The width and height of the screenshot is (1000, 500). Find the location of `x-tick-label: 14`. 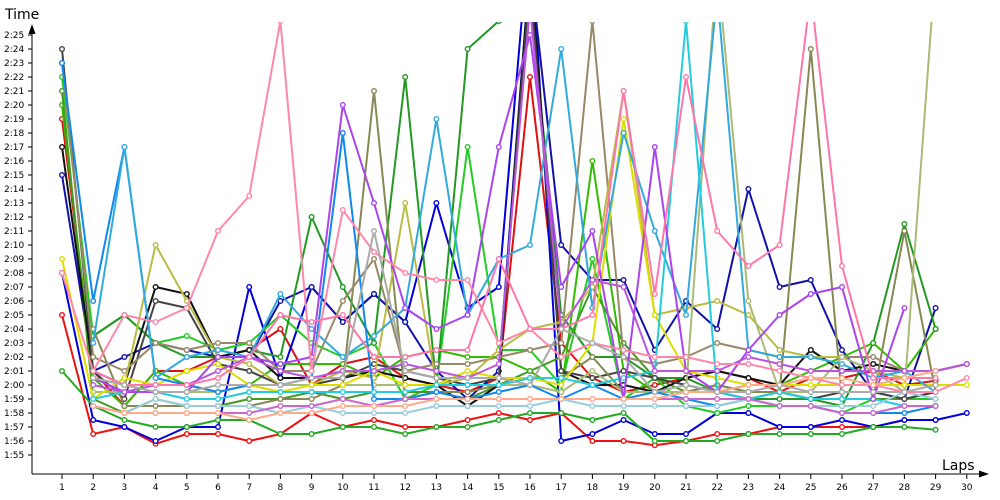

x-tick-label: 14 is located at coordinates (468, 488).